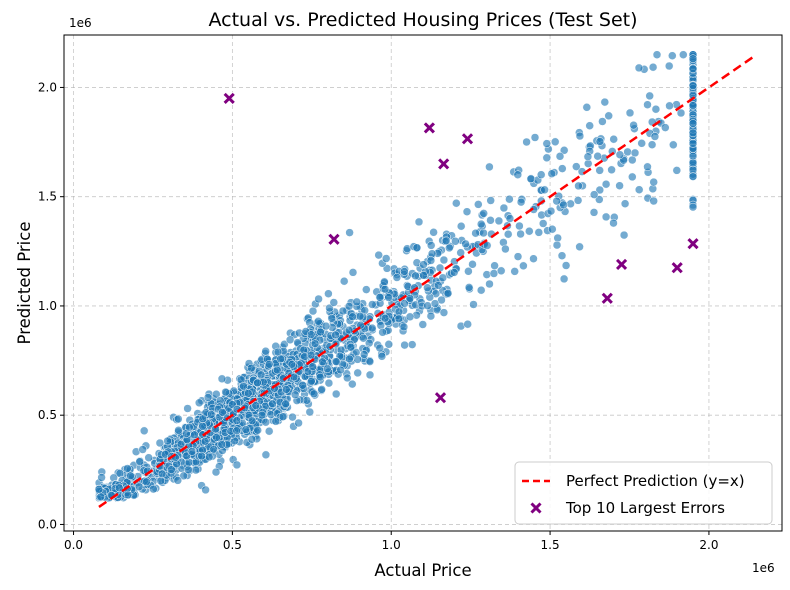  I want to click on y-tick-label: 0.5, so click(47, 415).